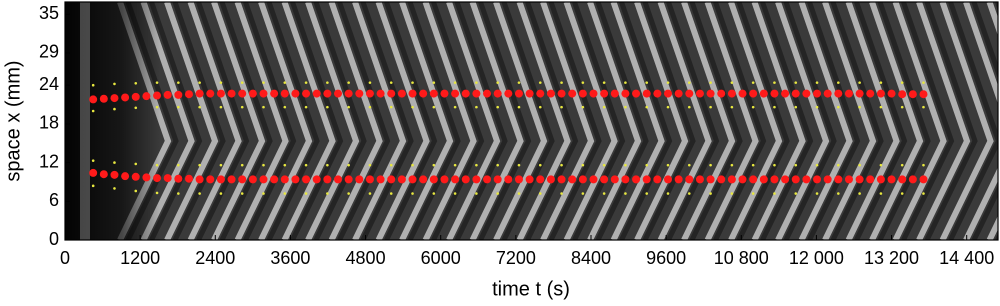 The image size is (1000, 306). What do you see at coordinates (140, 258) in the screenshot?
I see `x-tick-label: 1200` at bounding box center [140, 258].